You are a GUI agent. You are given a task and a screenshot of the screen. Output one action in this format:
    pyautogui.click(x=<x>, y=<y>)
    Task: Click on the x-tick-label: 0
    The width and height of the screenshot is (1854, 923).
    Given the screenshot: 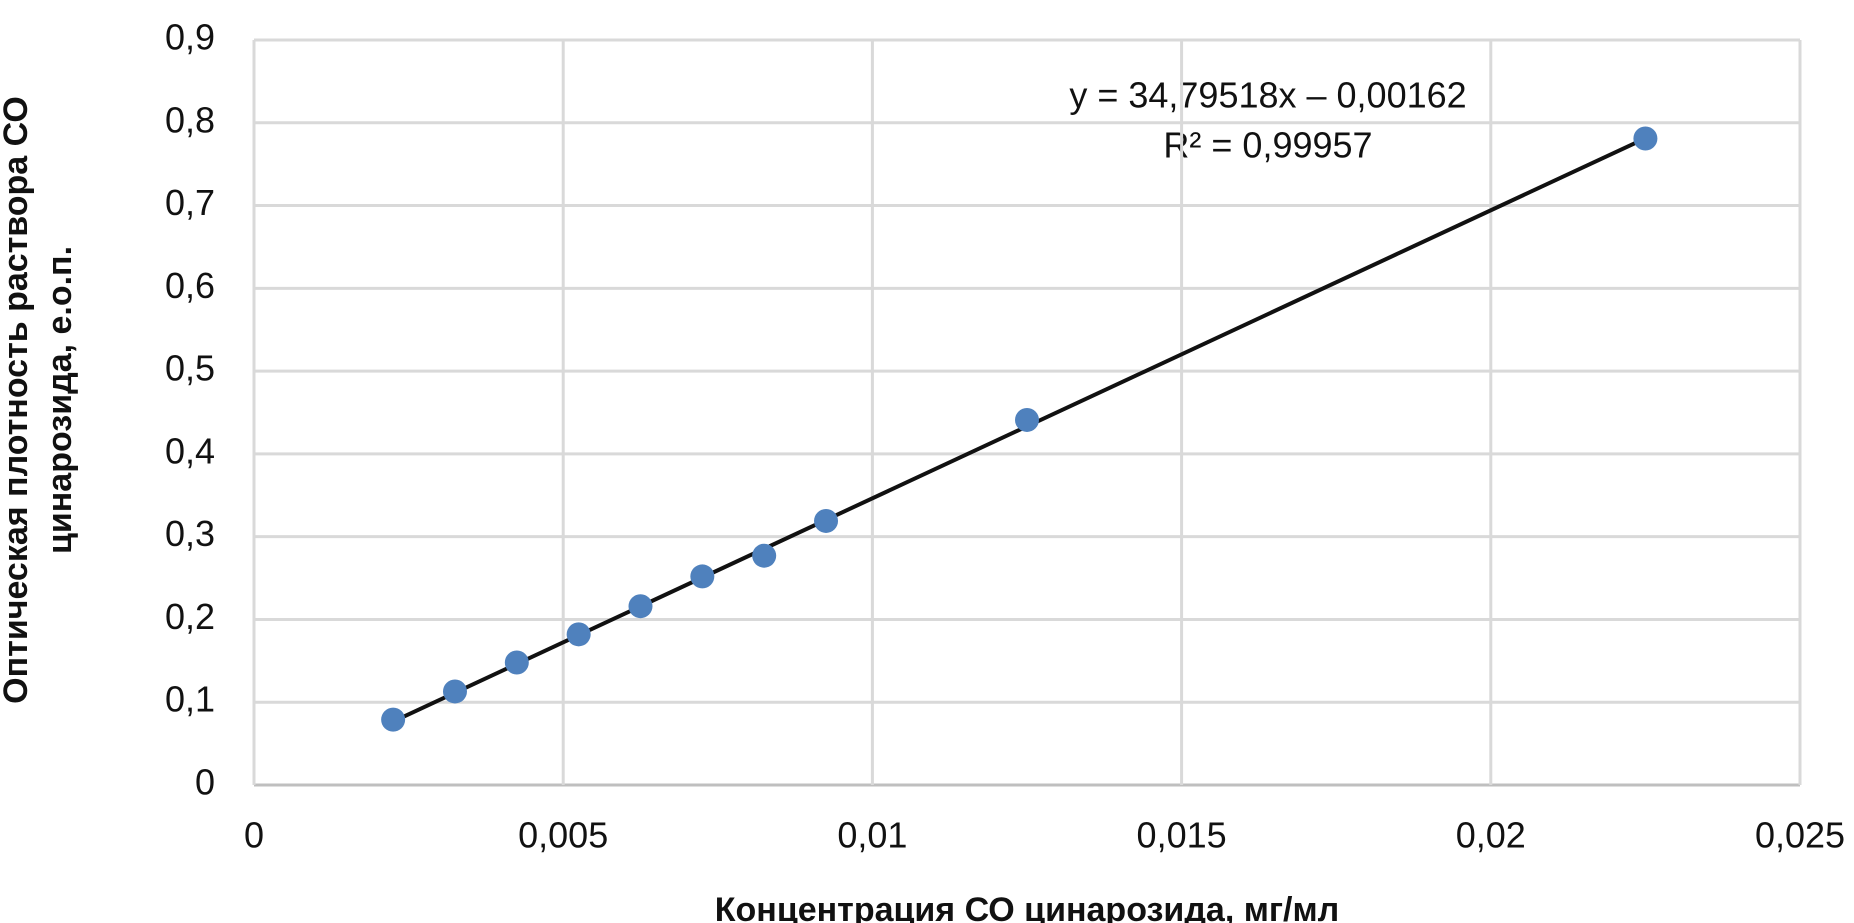 What is the action you would take?
    pyautogui.click(x=254, y=835)
    